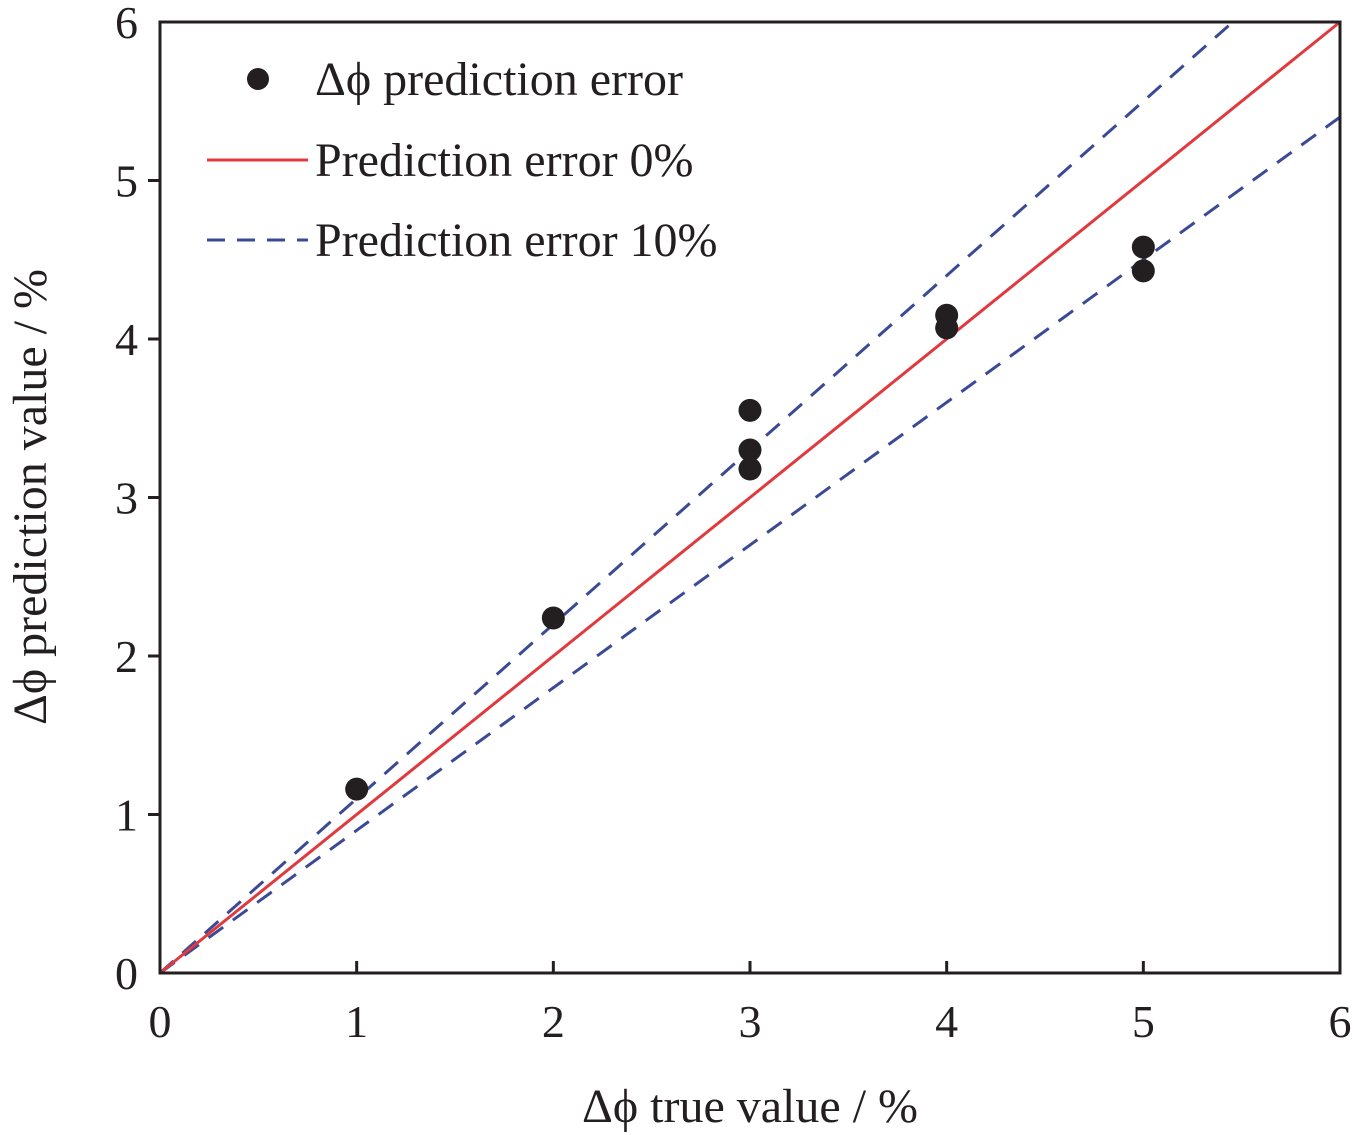 This screenshot has height=1135, width=1356. I want to click on x-tick-label: 0, so click(160, 1021).